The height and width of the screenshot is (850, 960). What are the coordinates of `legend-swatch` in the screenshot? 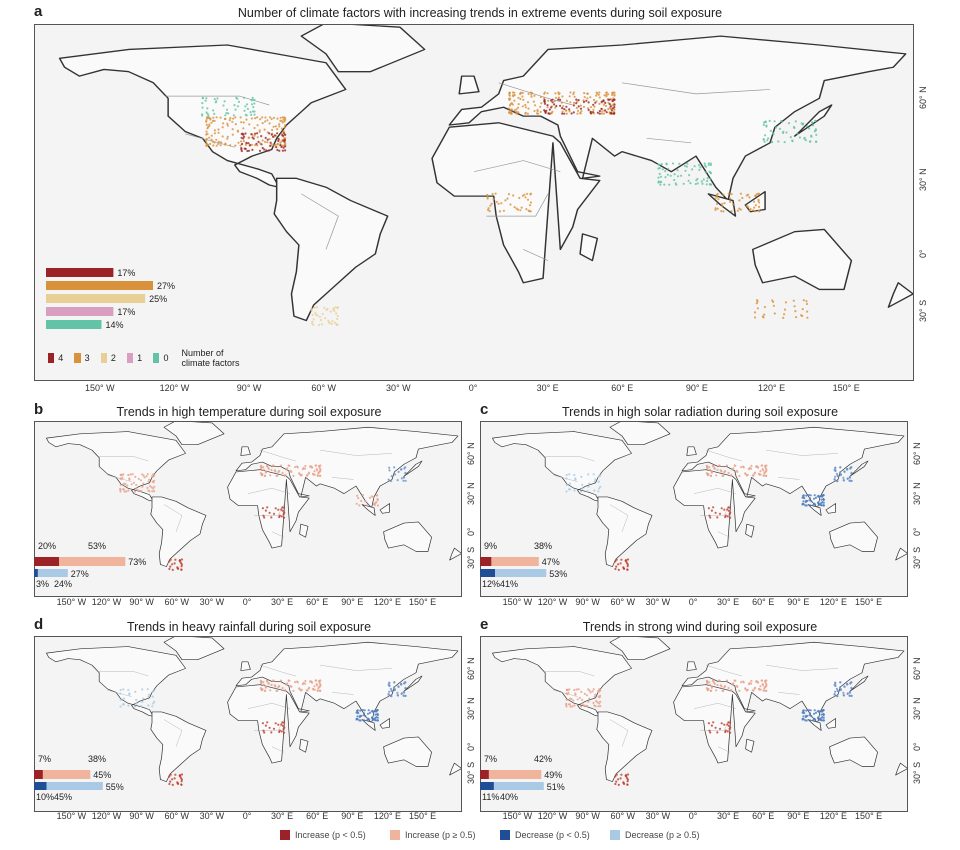 It's located at (77, 358).